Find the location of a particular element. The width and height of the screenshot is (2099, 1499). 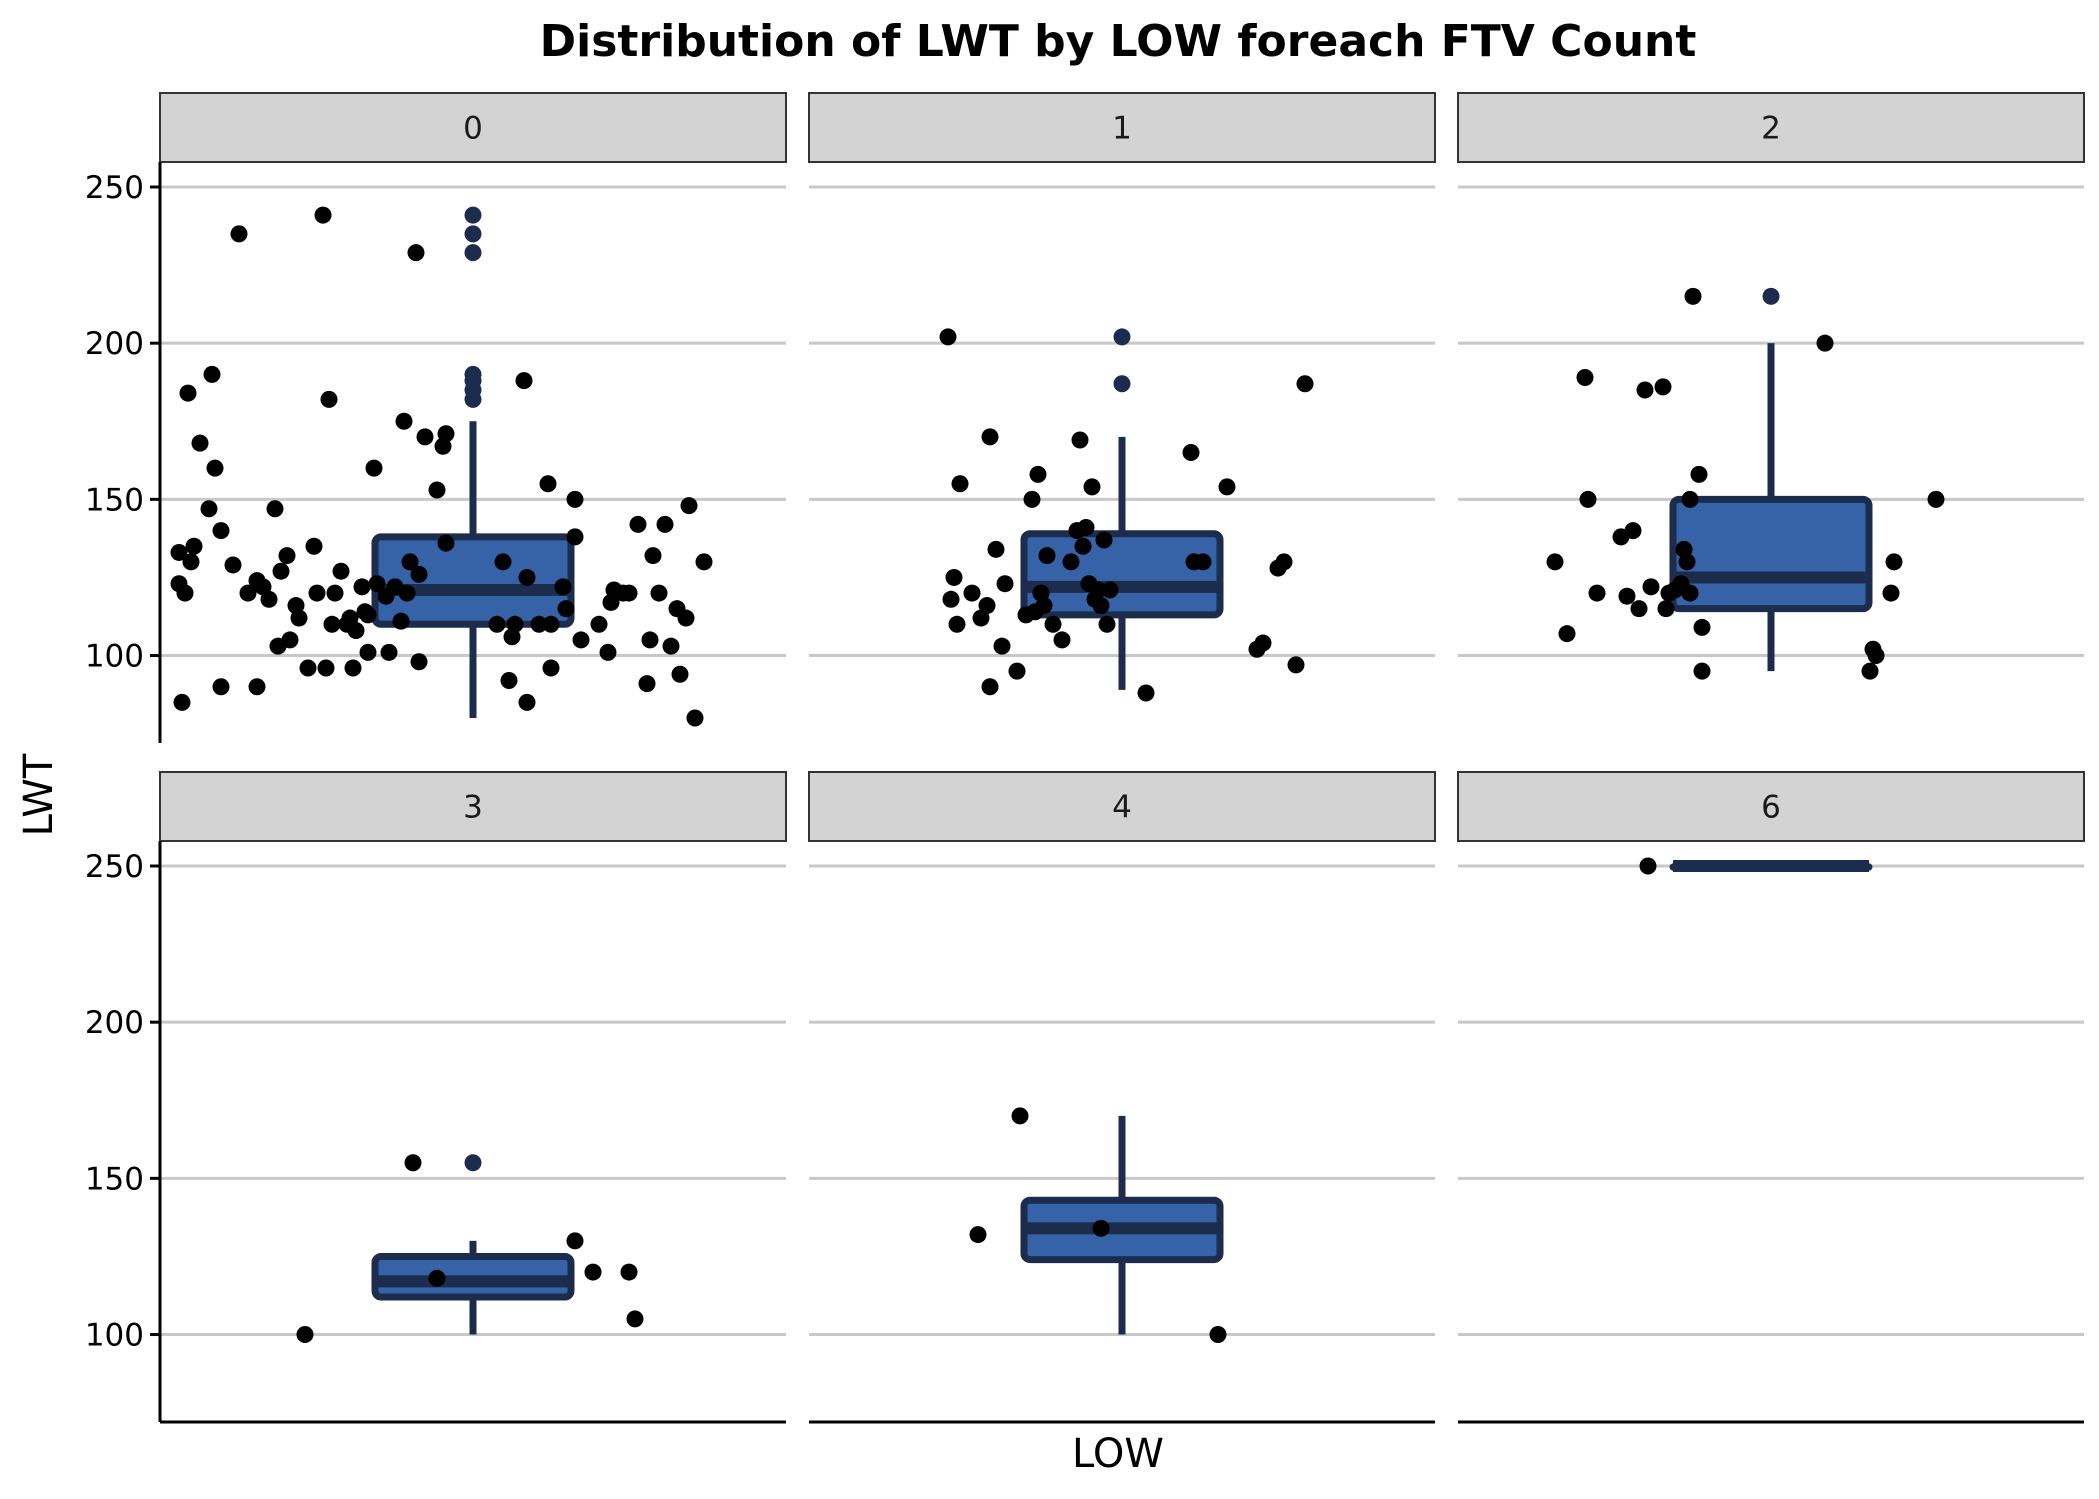

y-axis-title: LWT is located at coordinates (39, 794).